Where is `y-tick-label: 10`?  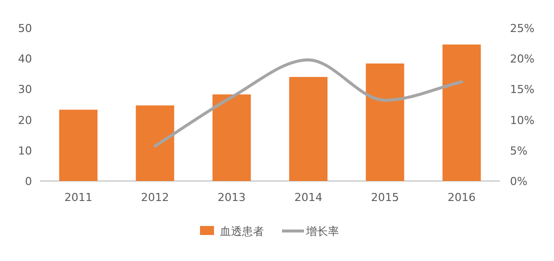
y-tick-label: 10 is located at coordinates (25, 151).